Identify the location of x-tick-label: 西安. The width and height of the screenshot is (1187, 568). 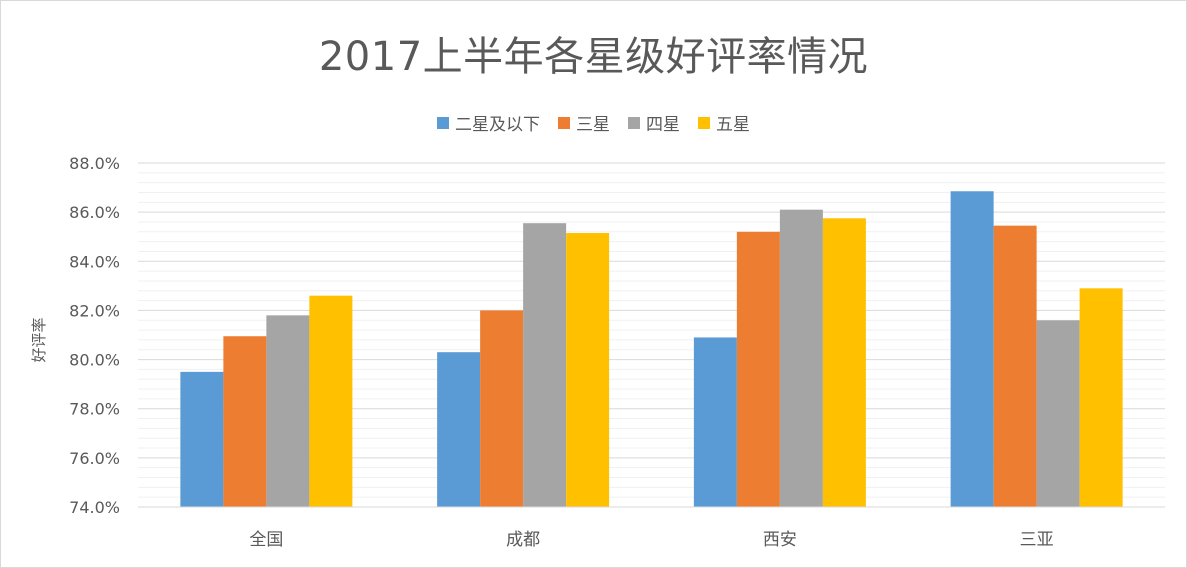
(780, 540).